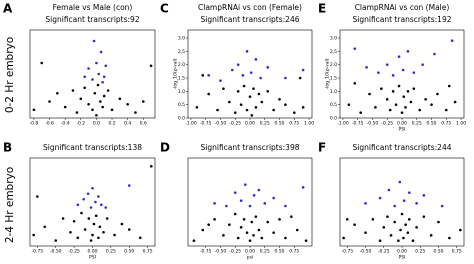 This screenshot has height=264, width=474. What do you see at coordinates (402, 7) in the screenshot?
I see `panel-title: ClampRNAi vs con (Male)` at bounding box center [402, 7].